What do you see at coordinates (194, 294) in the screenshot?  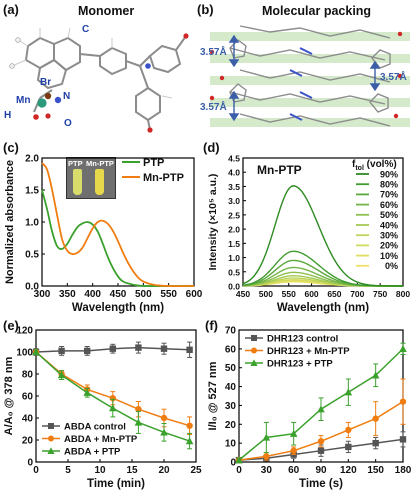 I see `x-tick-label: 600` at bounding box center [194, 294].